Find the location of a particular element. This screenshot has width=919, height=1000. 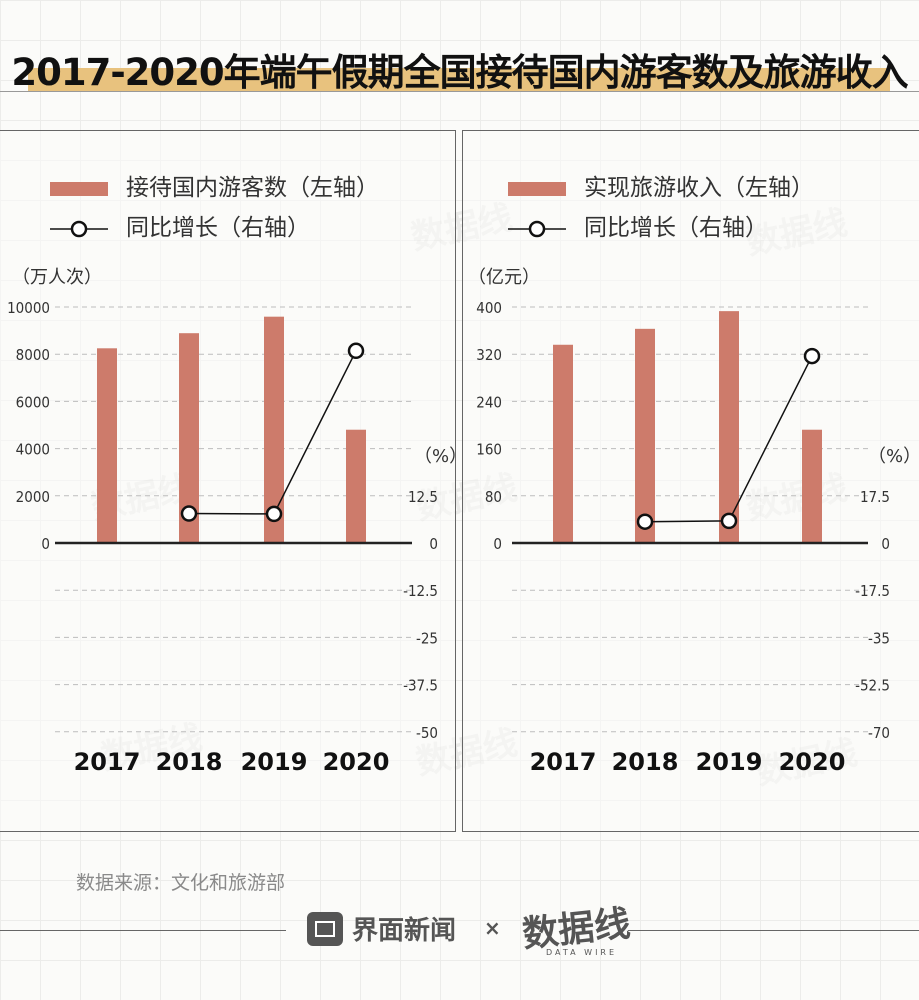

y-left-tick-label: 6000 is located at coordinates (33, 402).